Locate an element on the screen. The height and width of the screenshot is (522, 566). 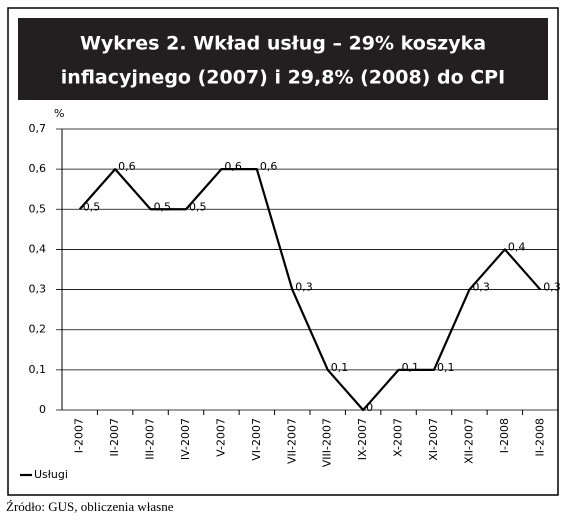
x-tick-label: XI-2007 is located at coordinates (433, 439).